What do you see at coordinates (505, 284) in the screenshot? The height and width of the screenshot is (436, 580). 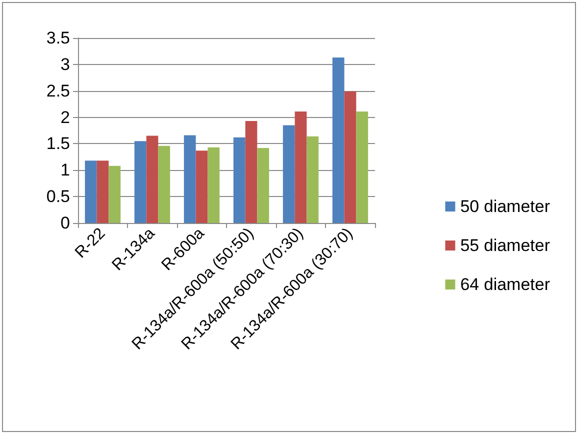 I see `legend-label: 64 diameter` at bounding box center [505, 284].